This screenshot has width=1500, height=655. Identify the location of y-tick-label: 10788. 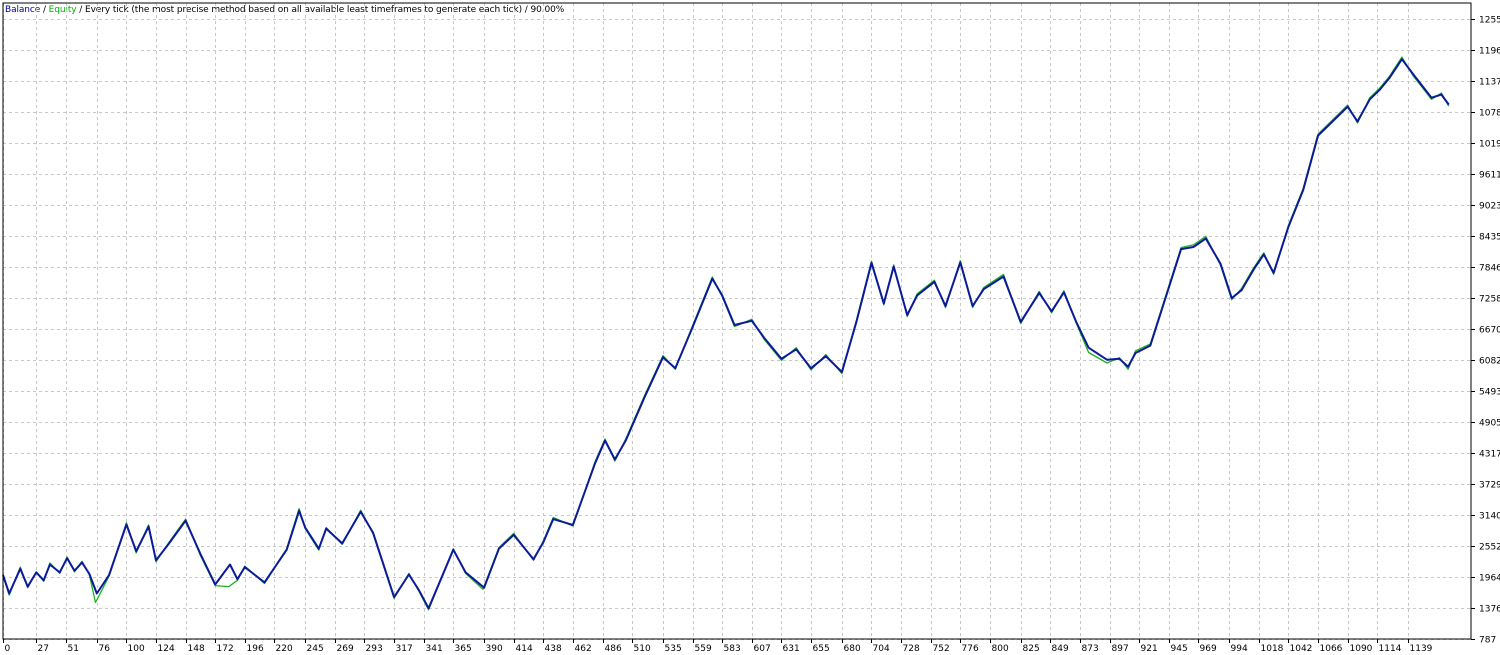
(1489, 114).